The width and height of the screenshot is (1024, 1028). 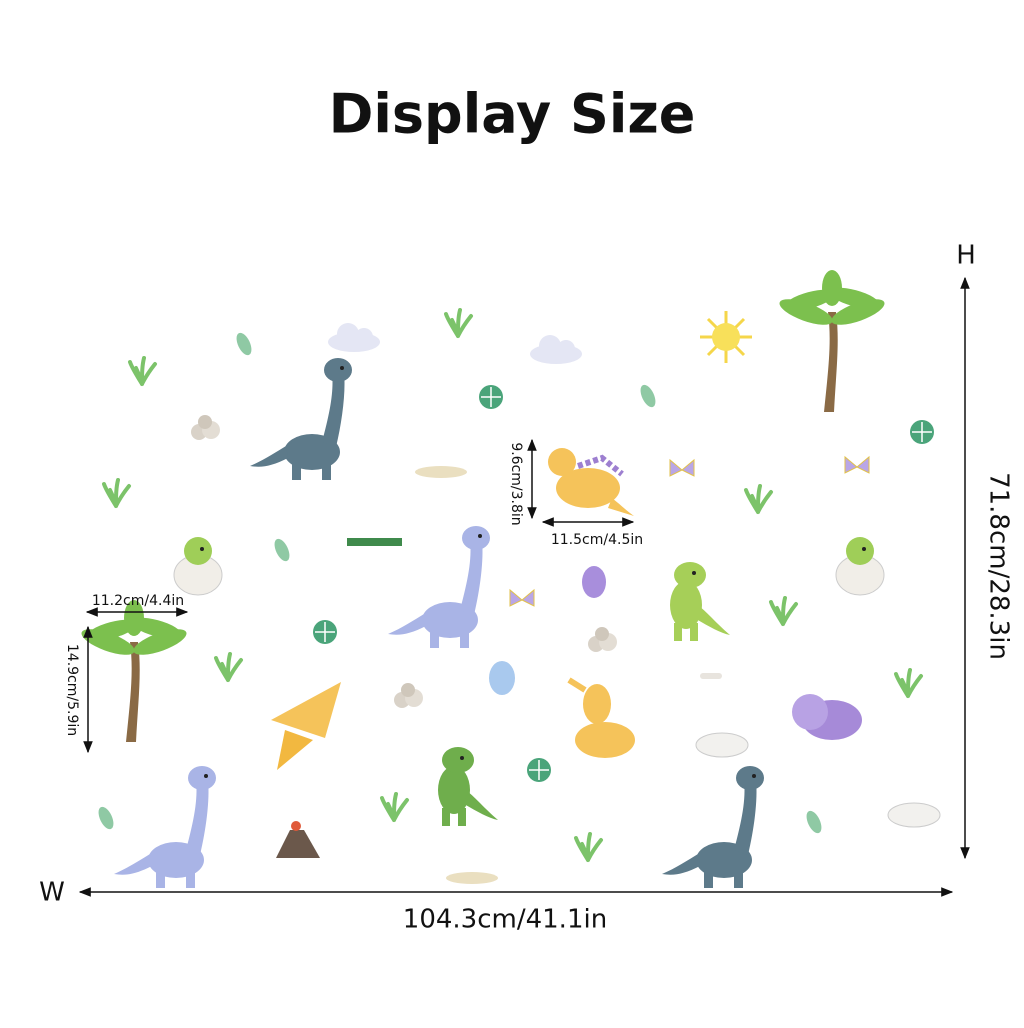 I want to click on width-letter: W, so click(x=52, y=893).